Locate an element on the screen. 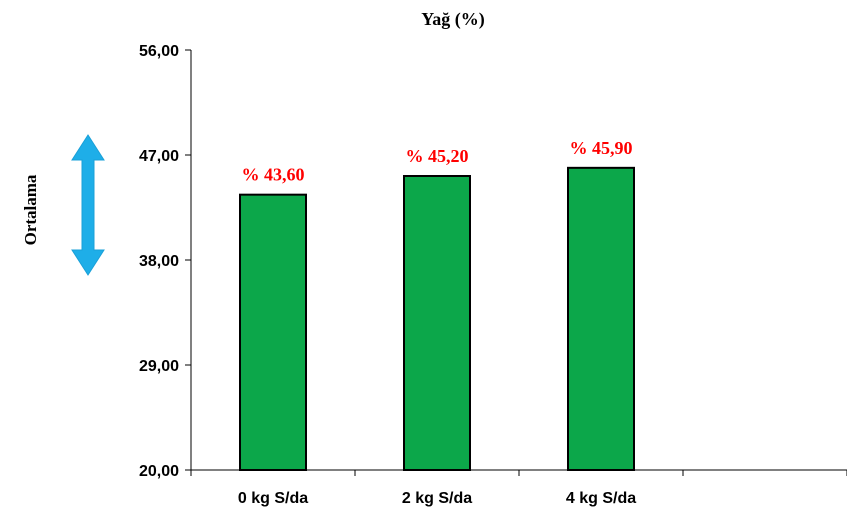 The width and height of the screenshot is (847, 525). chart-title: Yağ (%) is located at coordinates (453, 19).